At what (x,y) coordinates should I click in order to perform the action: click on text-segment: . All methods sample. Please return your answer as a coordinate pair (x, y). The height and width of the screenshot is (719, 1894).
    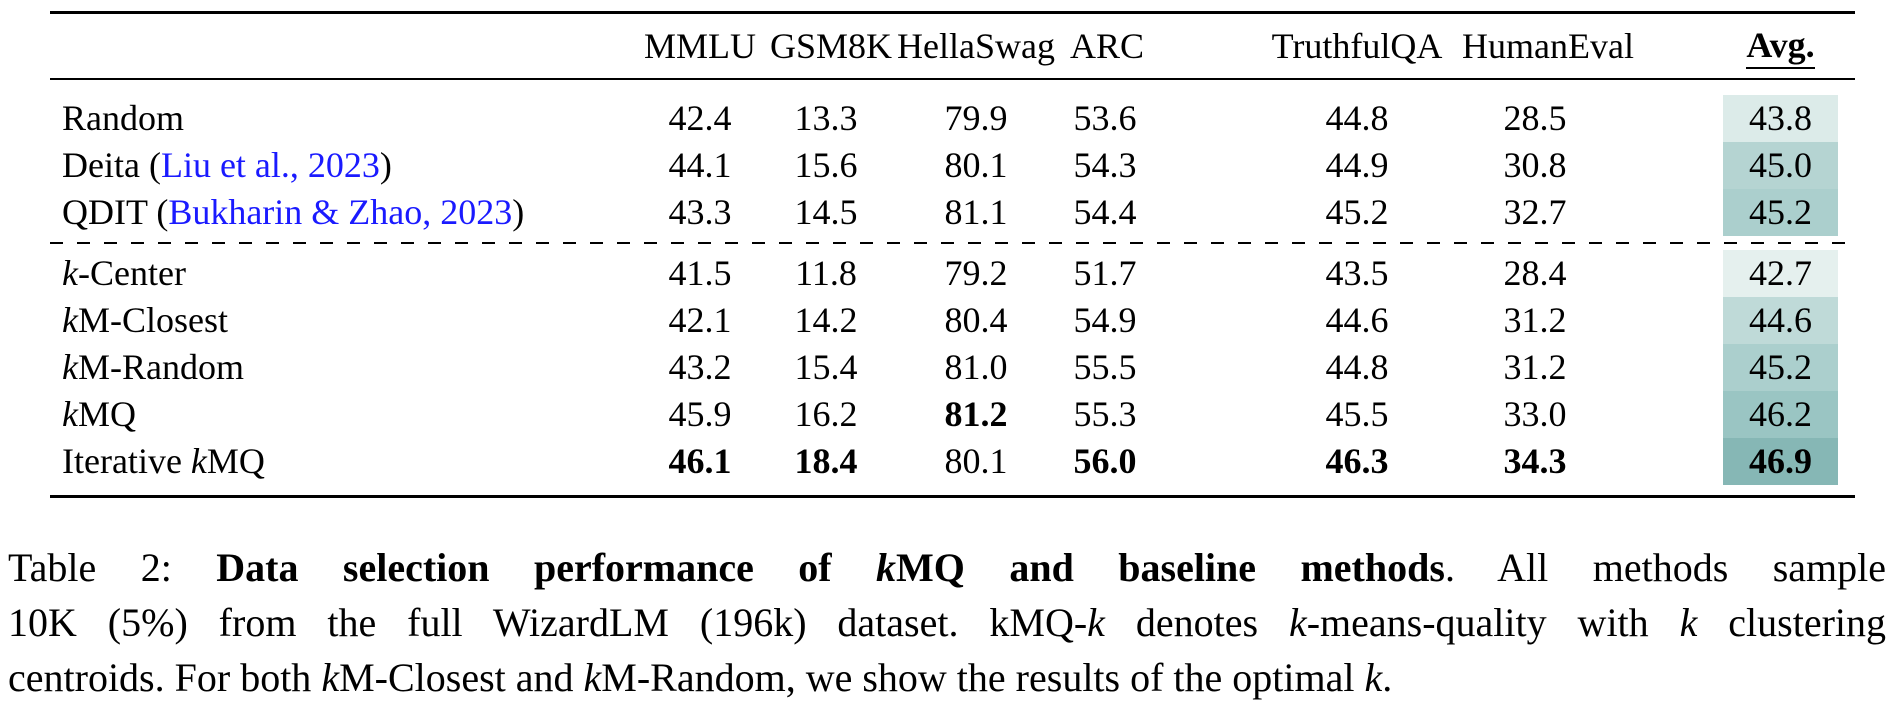
    Looking at the image, I should click on (1665, 567).